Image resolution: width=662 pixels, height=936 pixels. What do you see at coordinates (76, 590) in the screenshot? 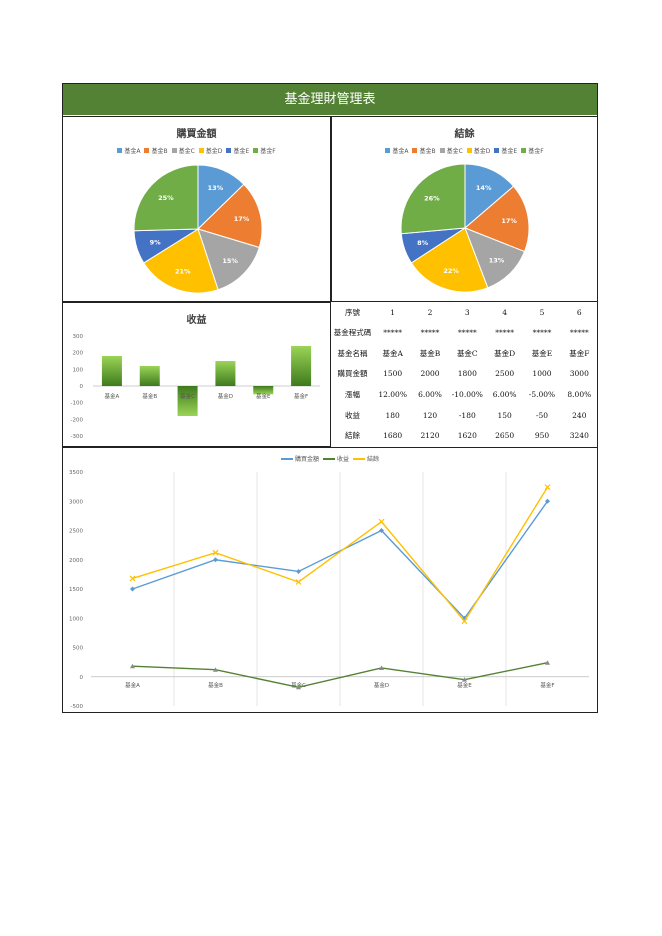
I see `y-tick-label: 1500` at bounding box center [76, 590].